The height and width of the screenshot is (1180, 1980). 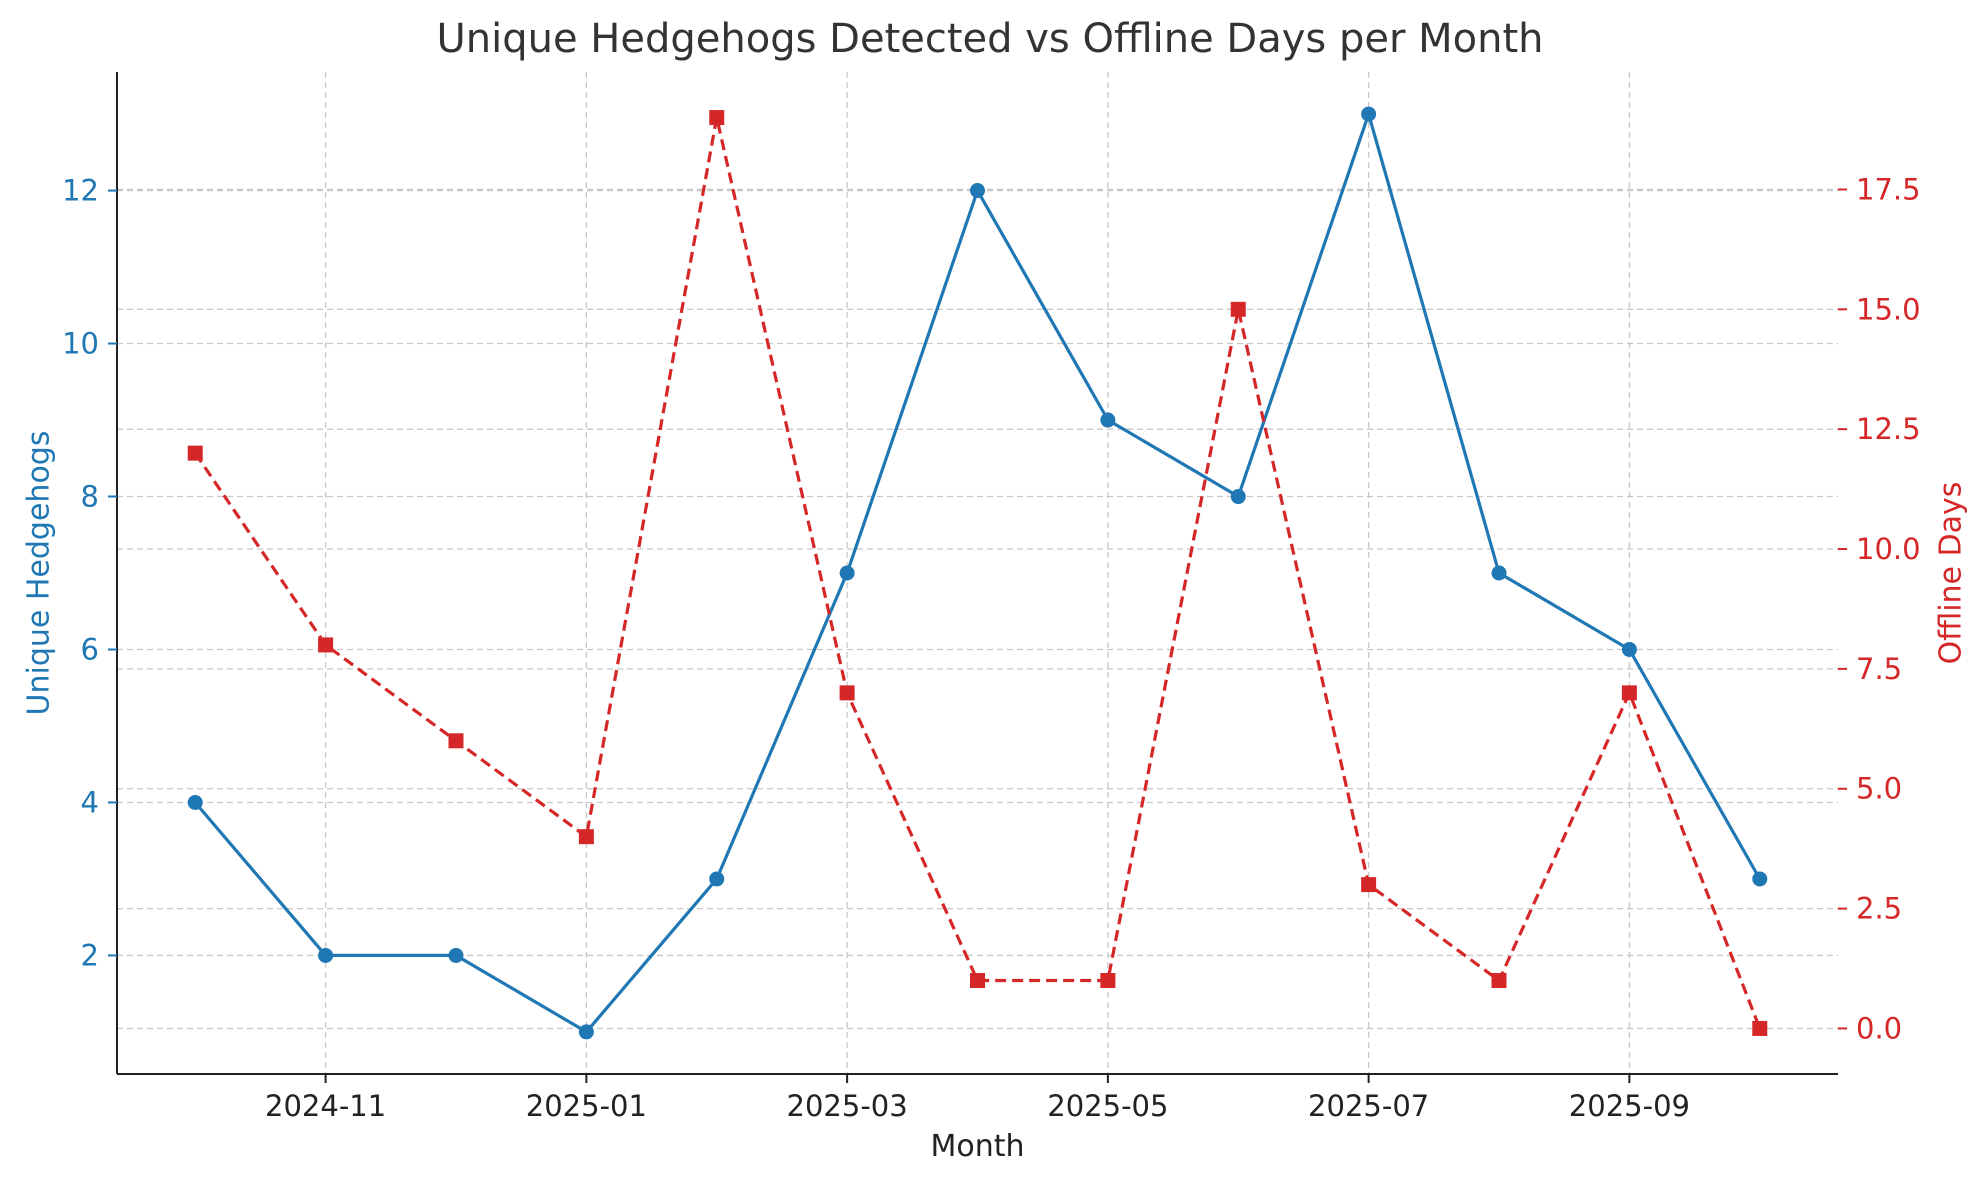 What do you see at coordinates (1888, 429) in the screenshot?
I see `y-right-tick-label: 12.5` at bounding box center [1888, 429].